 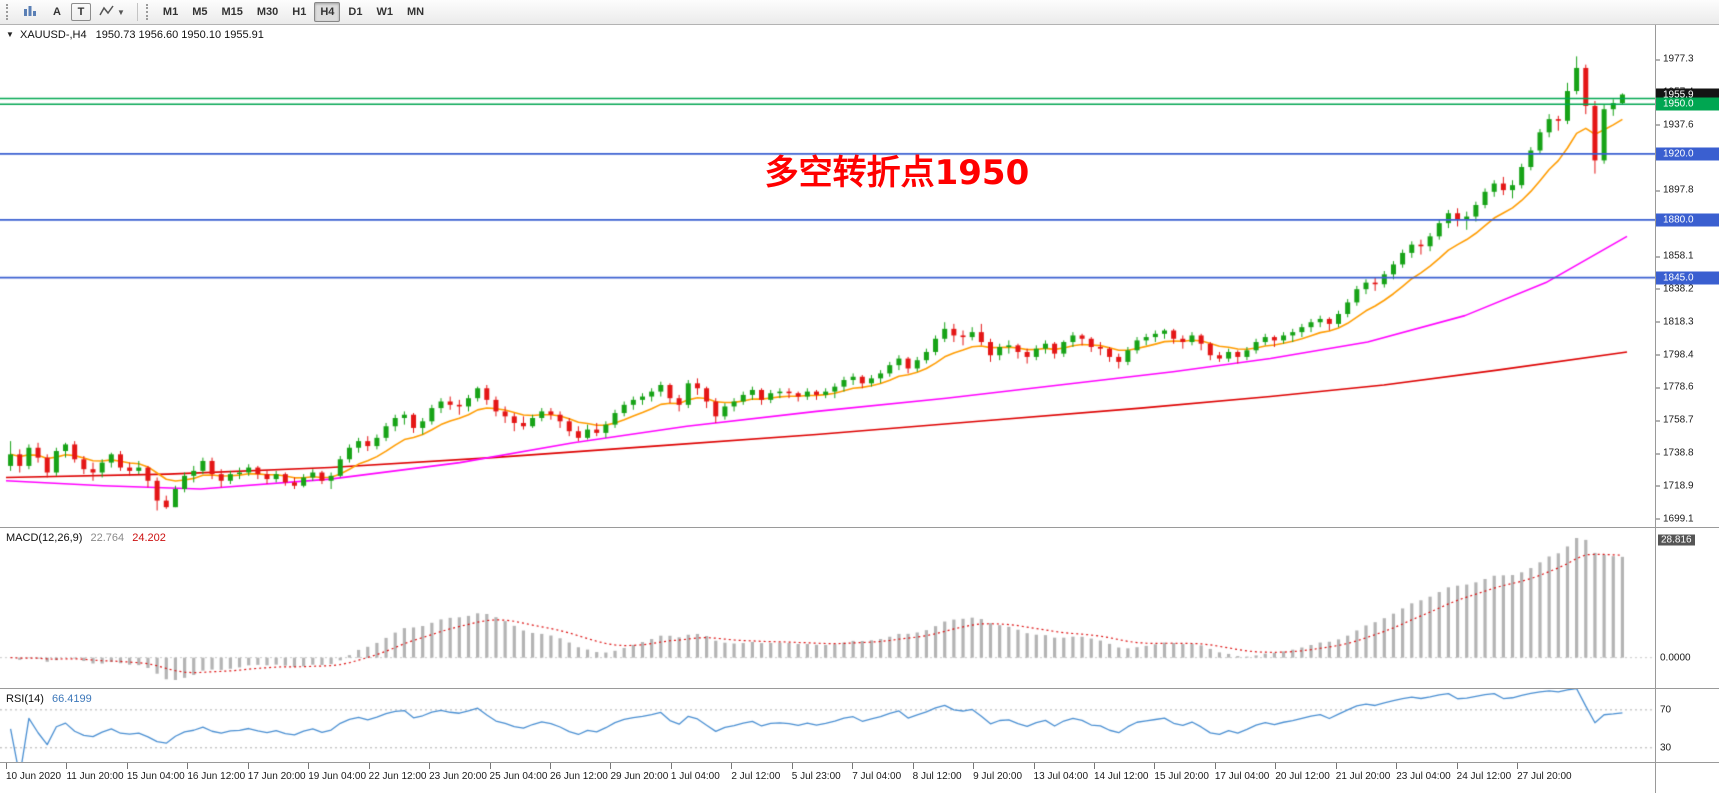 I want to click on time-tick-label: 24 Jul 12:00, so click(x=1484, y=772).